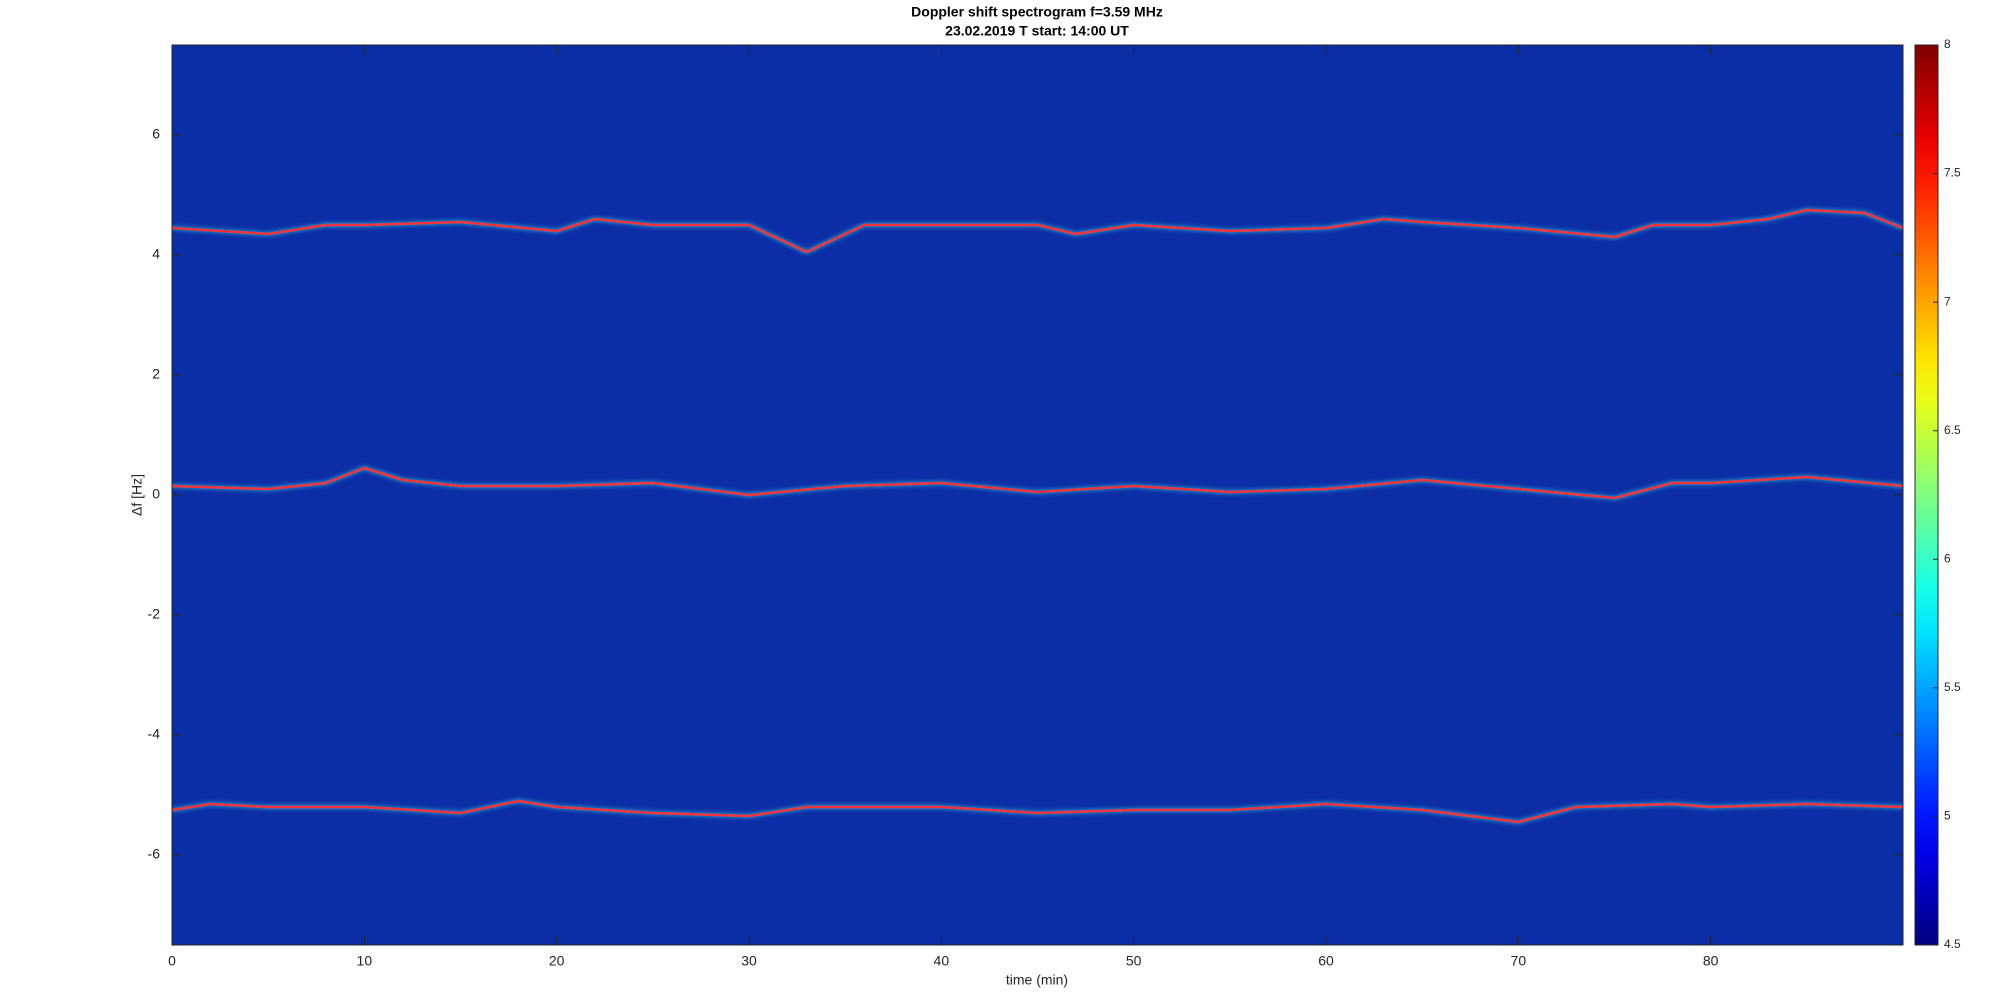 This screenshot has height=1003, width=2000. Describe the element at coordinates (1711, 961) in the screenshot. I see `x-tick-label: 80` at that location.